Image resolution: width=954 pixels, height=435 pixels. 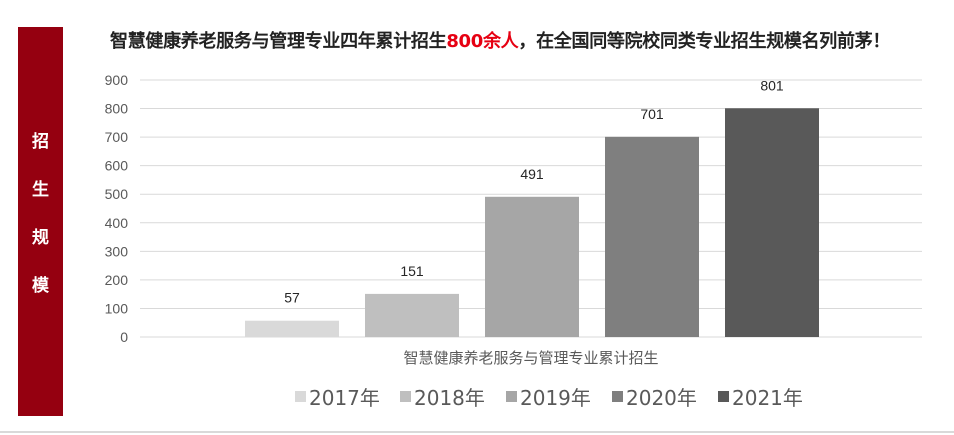 What do you see at coordinates (767, 398) in the screenshot?
I see `legend-item: 2021年` at bounding box center [767, 398].